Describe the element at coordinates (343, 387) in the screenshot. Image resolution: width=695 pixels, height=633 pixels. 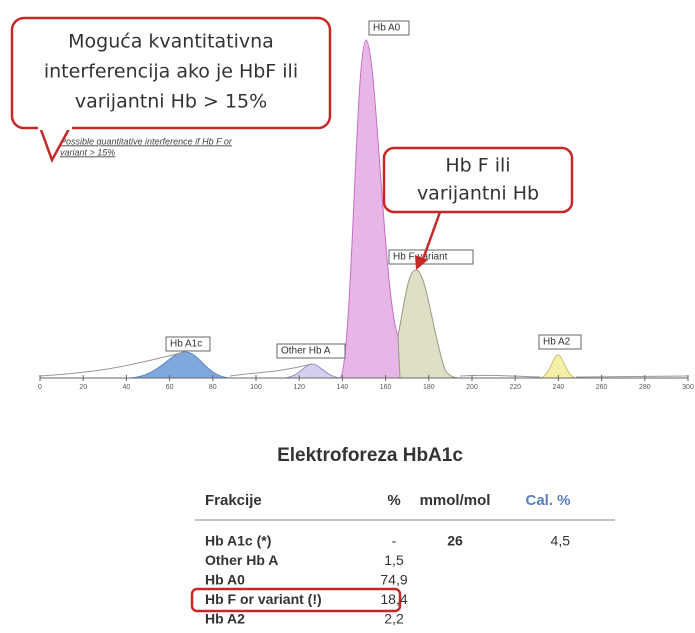
I see `tick-label: 140` at that location.